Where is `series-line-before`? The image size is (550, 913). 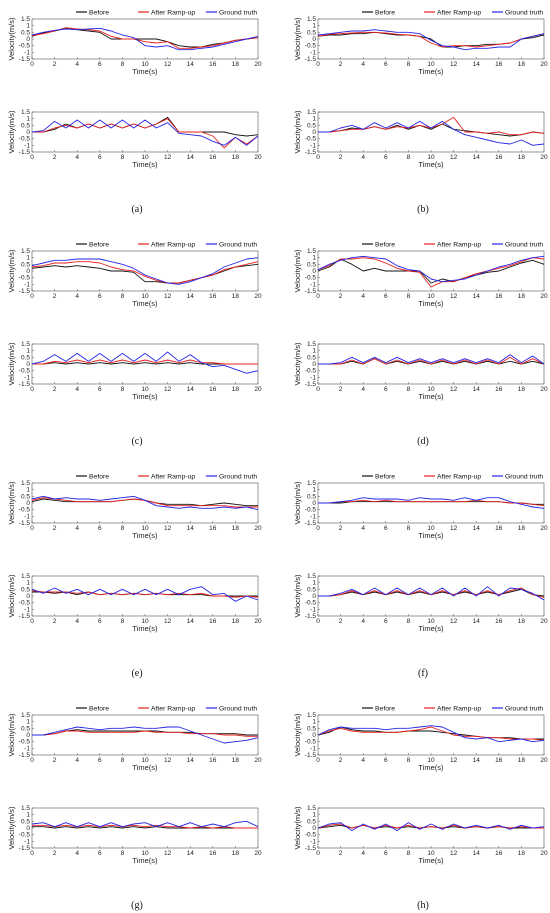
series-line-before is located at coordinates (431, 130).